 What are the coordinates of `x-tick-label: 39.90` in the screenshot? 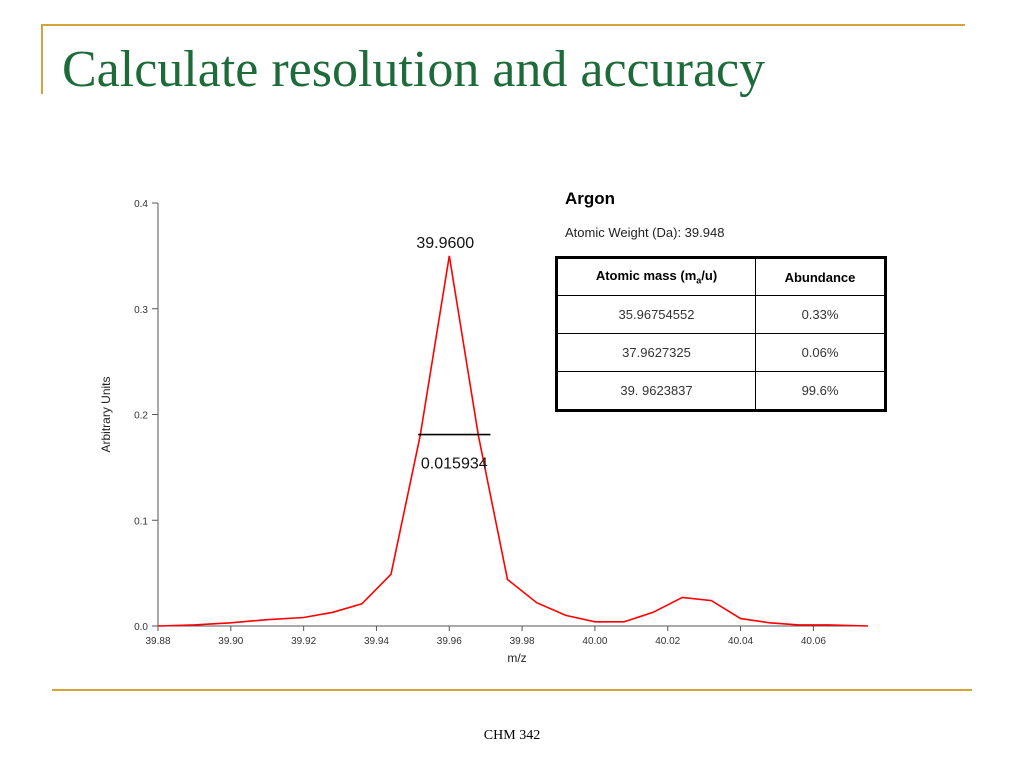 It's located at (230, 641).